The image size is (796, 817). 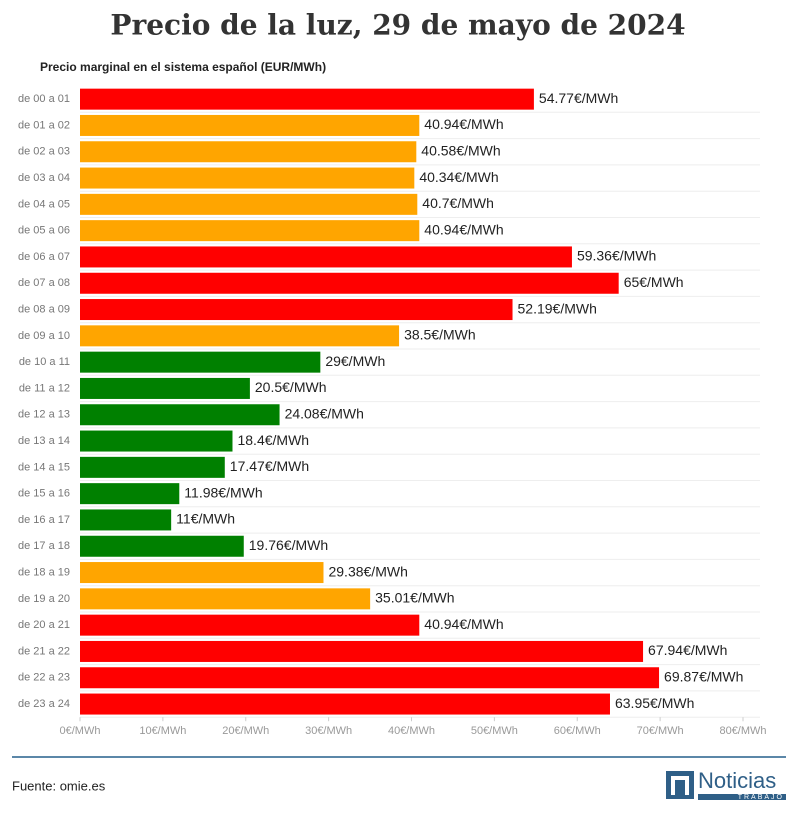 I want to click on y-tick-label: de 23 a 24, so click(x=44, y=704).